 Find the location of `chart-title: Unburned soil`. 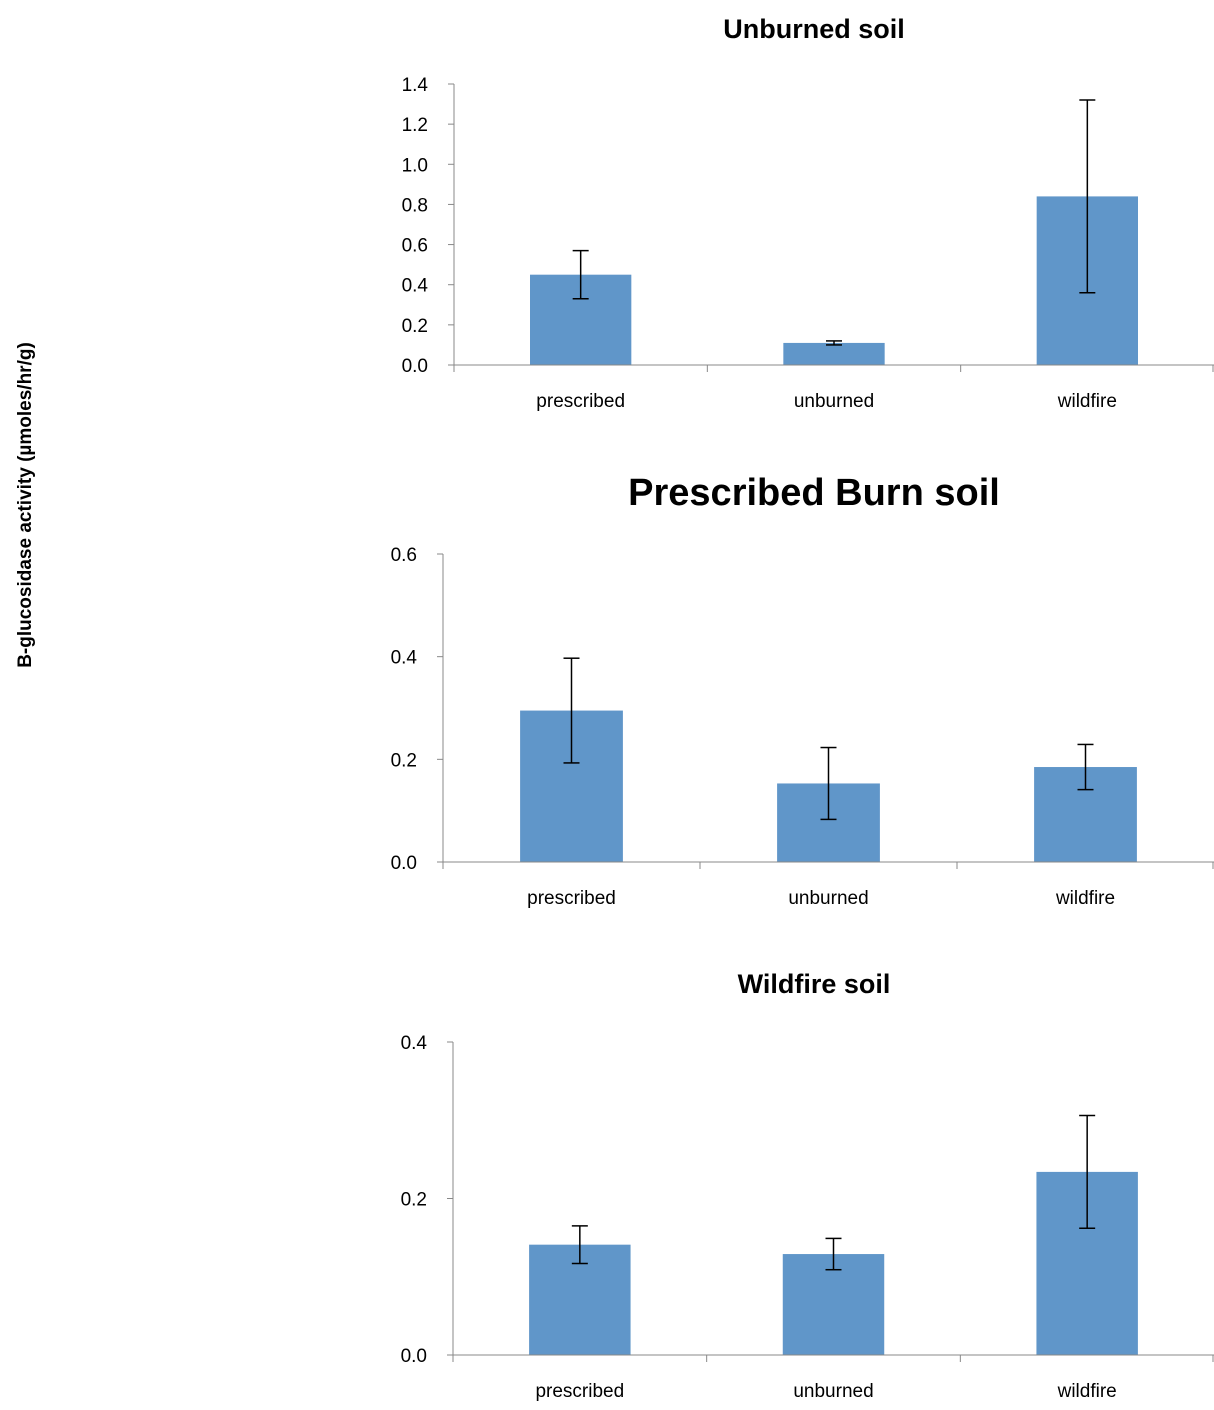

chart-title: Unburned soil is located at coordinates (814, 29).